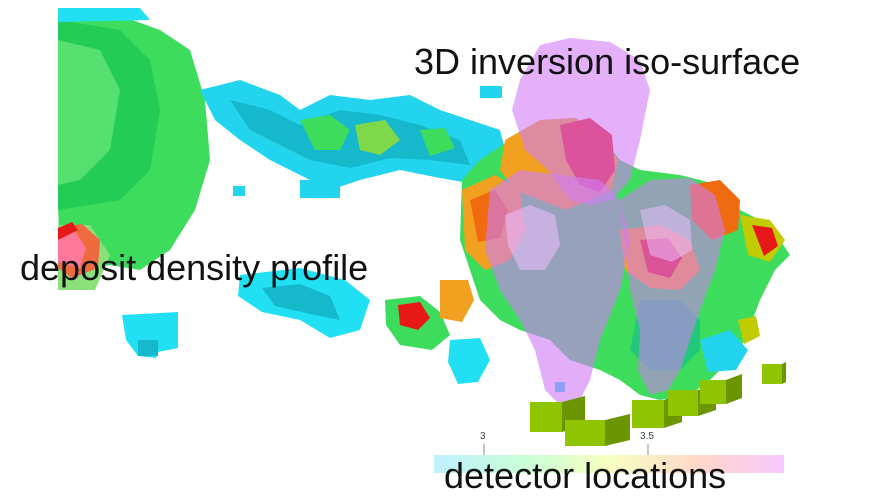 This screenshot has height=498, width=876. What do you see at coordinates (194, 267) in the screenshot?
I see `density-profile-label: deposit density profile` at bounding box center [194, 267].